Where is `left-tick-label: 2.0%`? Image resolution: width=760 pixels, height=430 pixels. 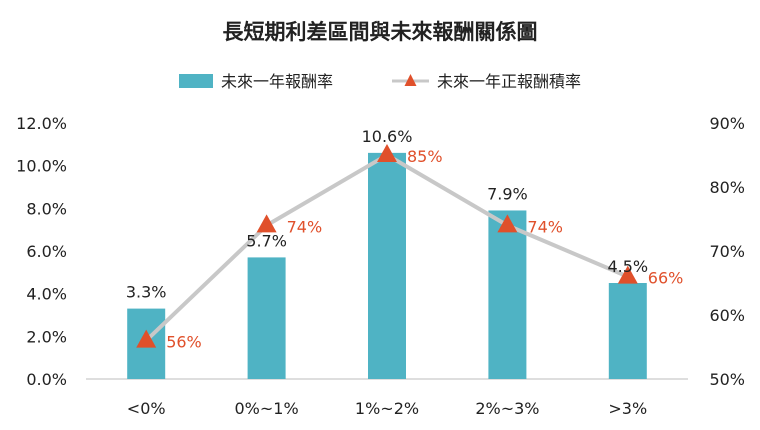 left-tick-label: 2.0% is located at coordinates (46, 336).